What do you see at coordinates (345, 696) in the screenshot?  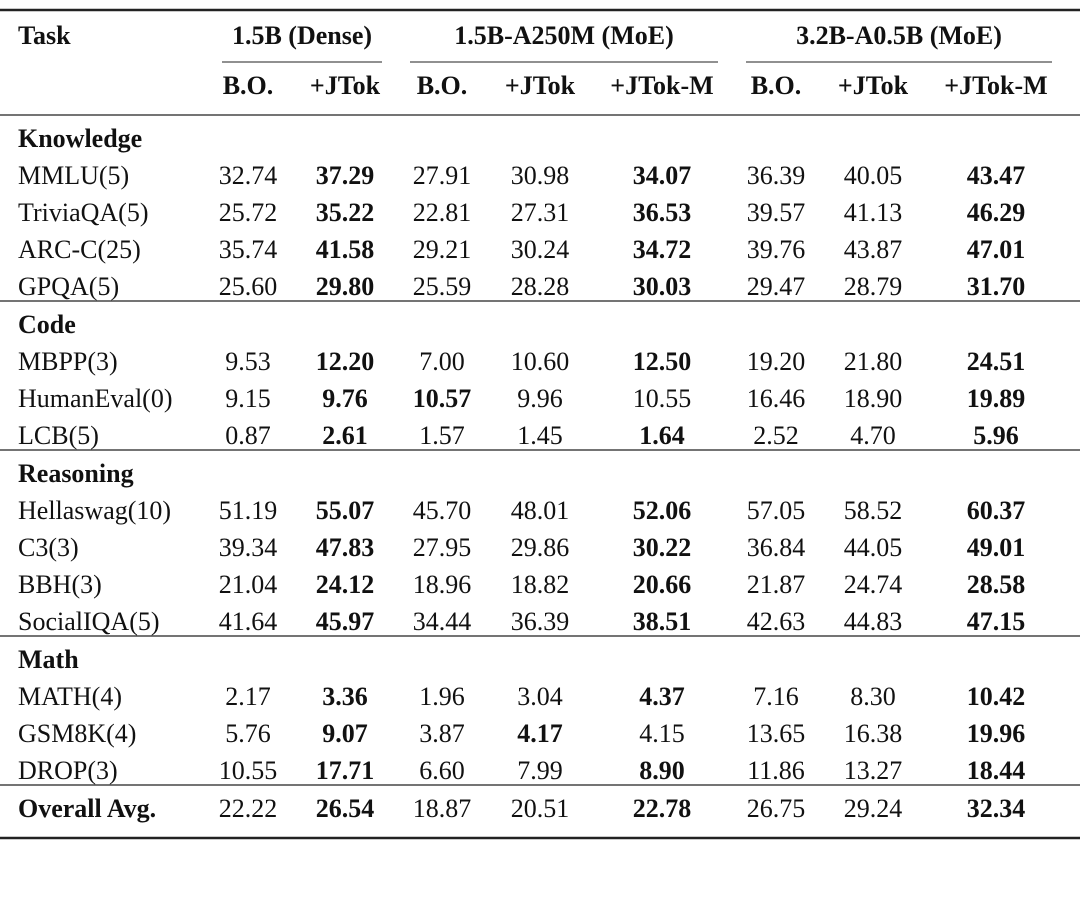 I see `cell-value: 3.36` at bounding box center [345, 696].